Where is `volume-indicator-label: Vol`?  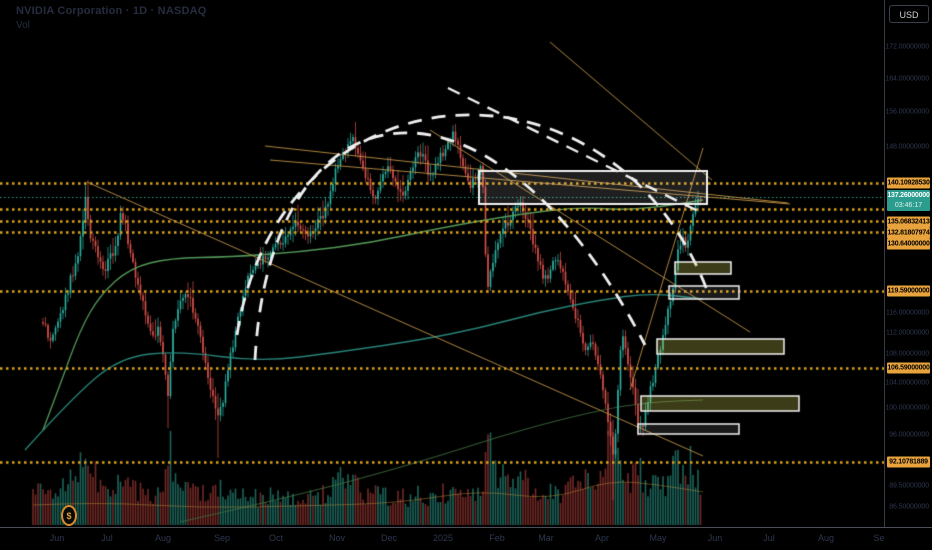
volume-indicator-label: Vol is located at coordinates (23, 25).